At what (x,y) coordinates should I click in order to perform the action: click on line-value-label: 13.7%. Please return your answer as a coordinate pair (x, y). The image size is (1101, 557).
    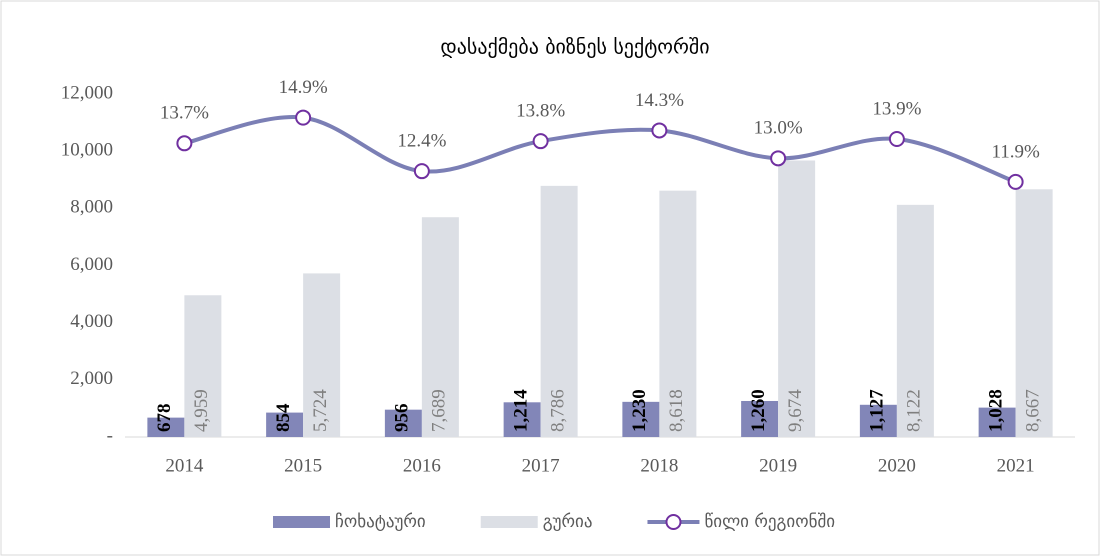
    Looking at the image, I should click on (184, 113).